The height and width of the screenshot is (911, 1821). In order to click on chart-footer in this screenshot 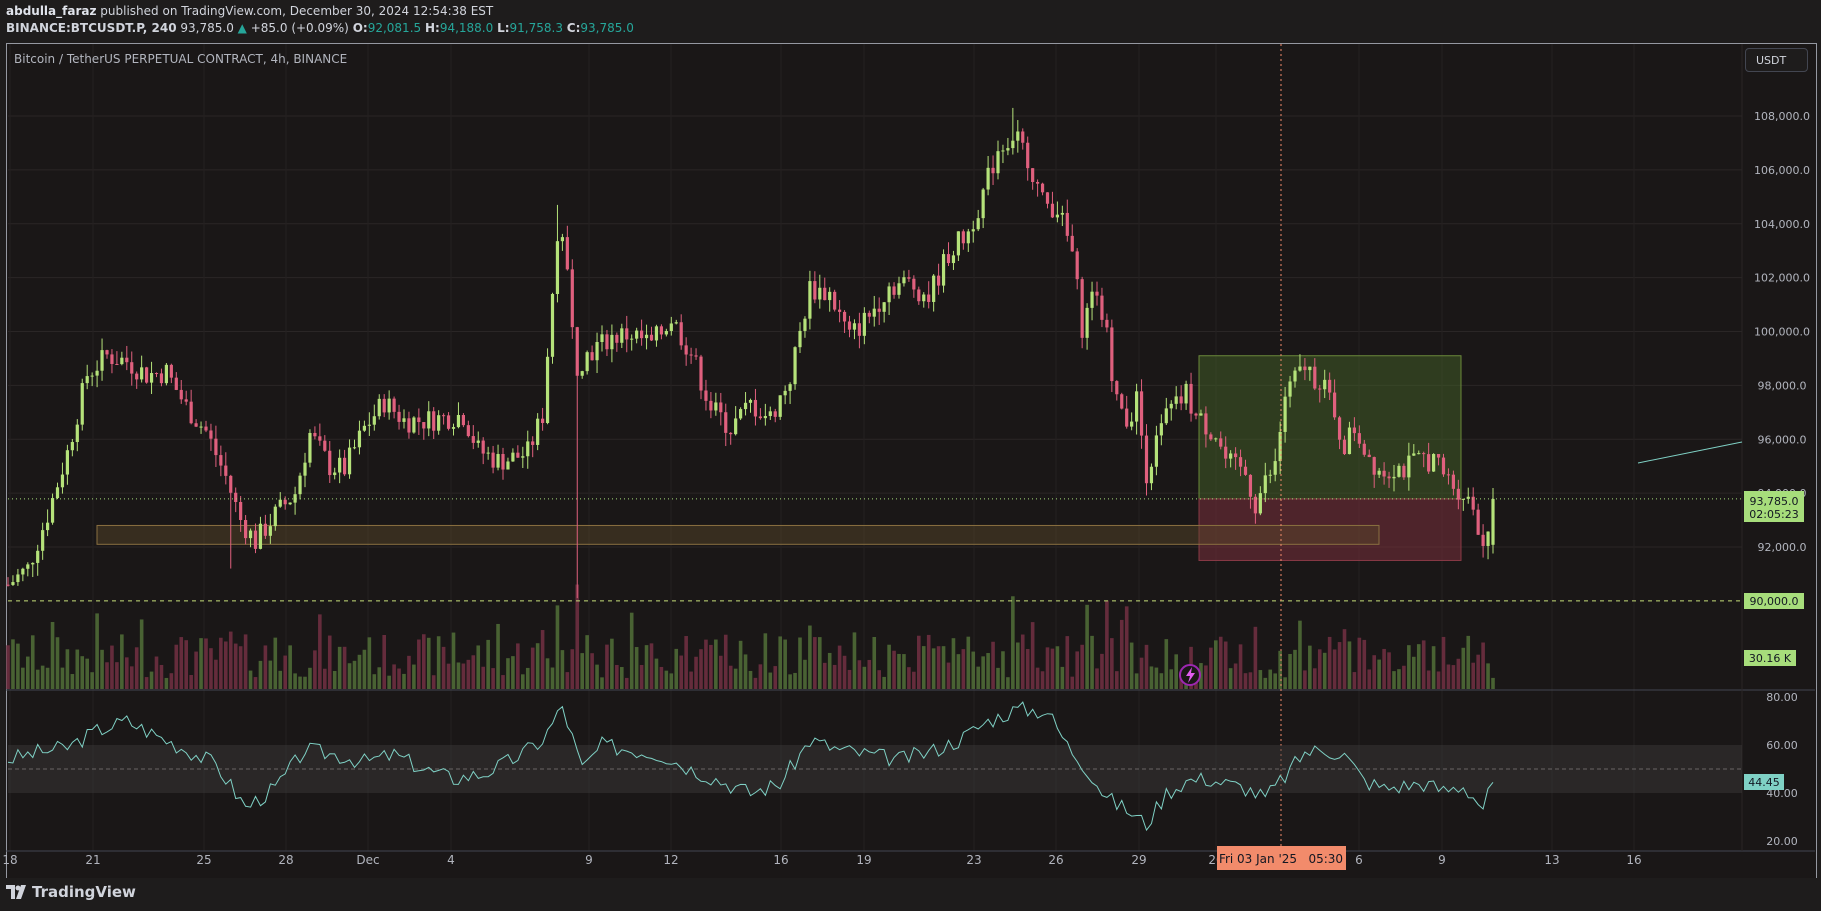, I will do `click(910, 894)`.